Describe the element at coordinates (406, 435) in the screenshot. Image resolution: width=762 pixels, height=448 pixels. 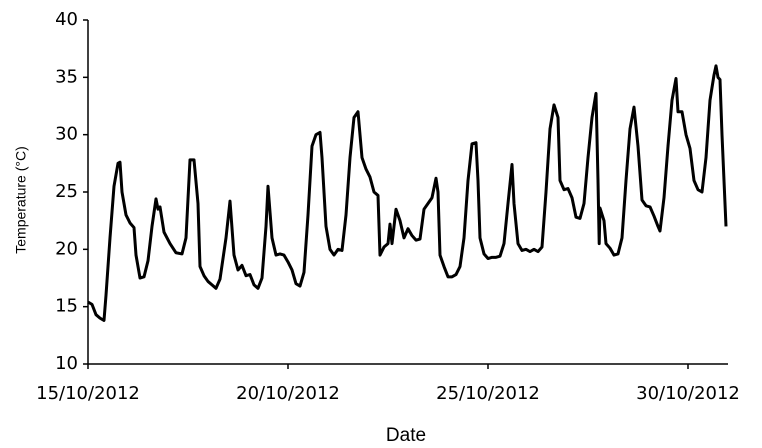
I see `x-axis-label: Date` at that location.